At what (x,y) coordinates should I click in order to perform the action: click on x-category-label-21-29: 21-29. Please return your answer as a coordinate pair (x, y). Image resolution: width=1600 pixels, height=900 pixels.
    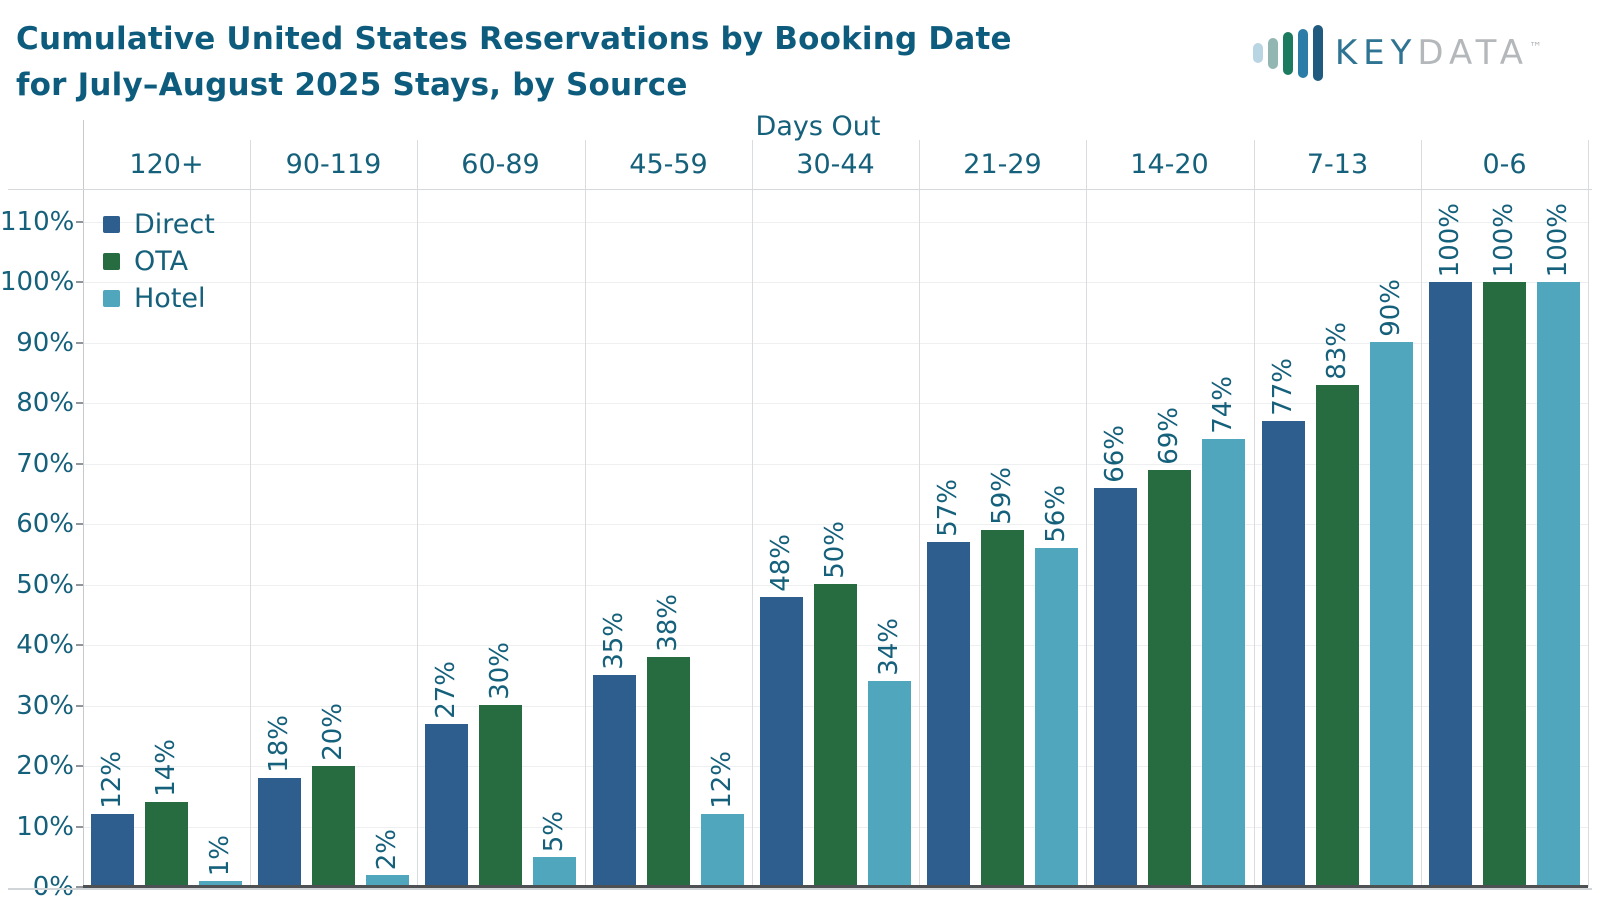
    Looking at the image, I should click on (1002, 164).